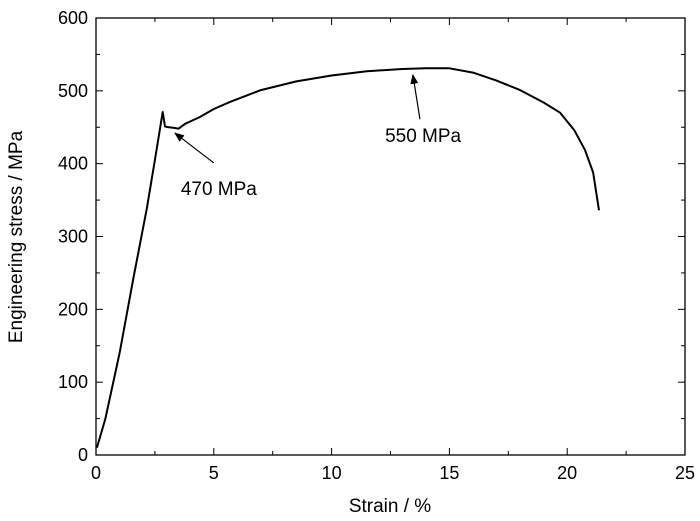  What do you see at coordinates (96, 473) in the screenshot?
I see `x-tick-label: 0` at bounding box center [96, 473].